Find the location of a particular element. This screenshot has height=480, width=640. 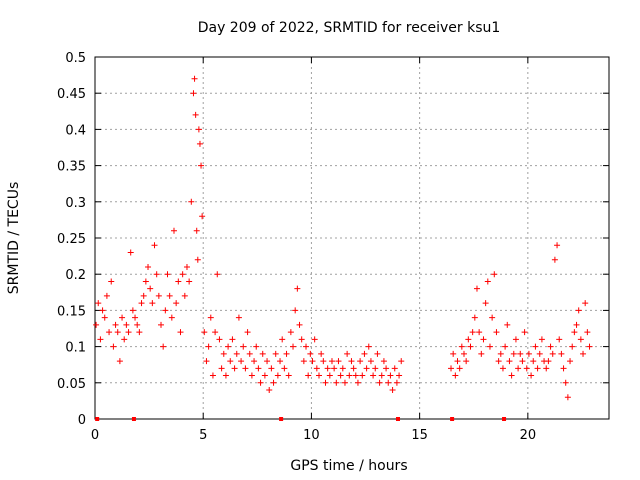

y-tick-label: 0.2 is located at coordinates (75, 275).